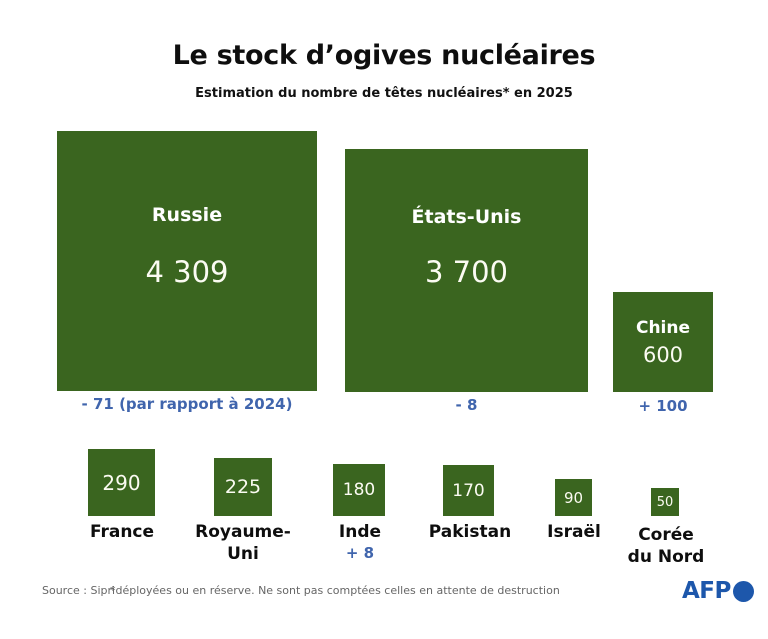 This screenshot has width=768, height=639. I want to click on square-coree-du-nord: 50, so click(665, 502).